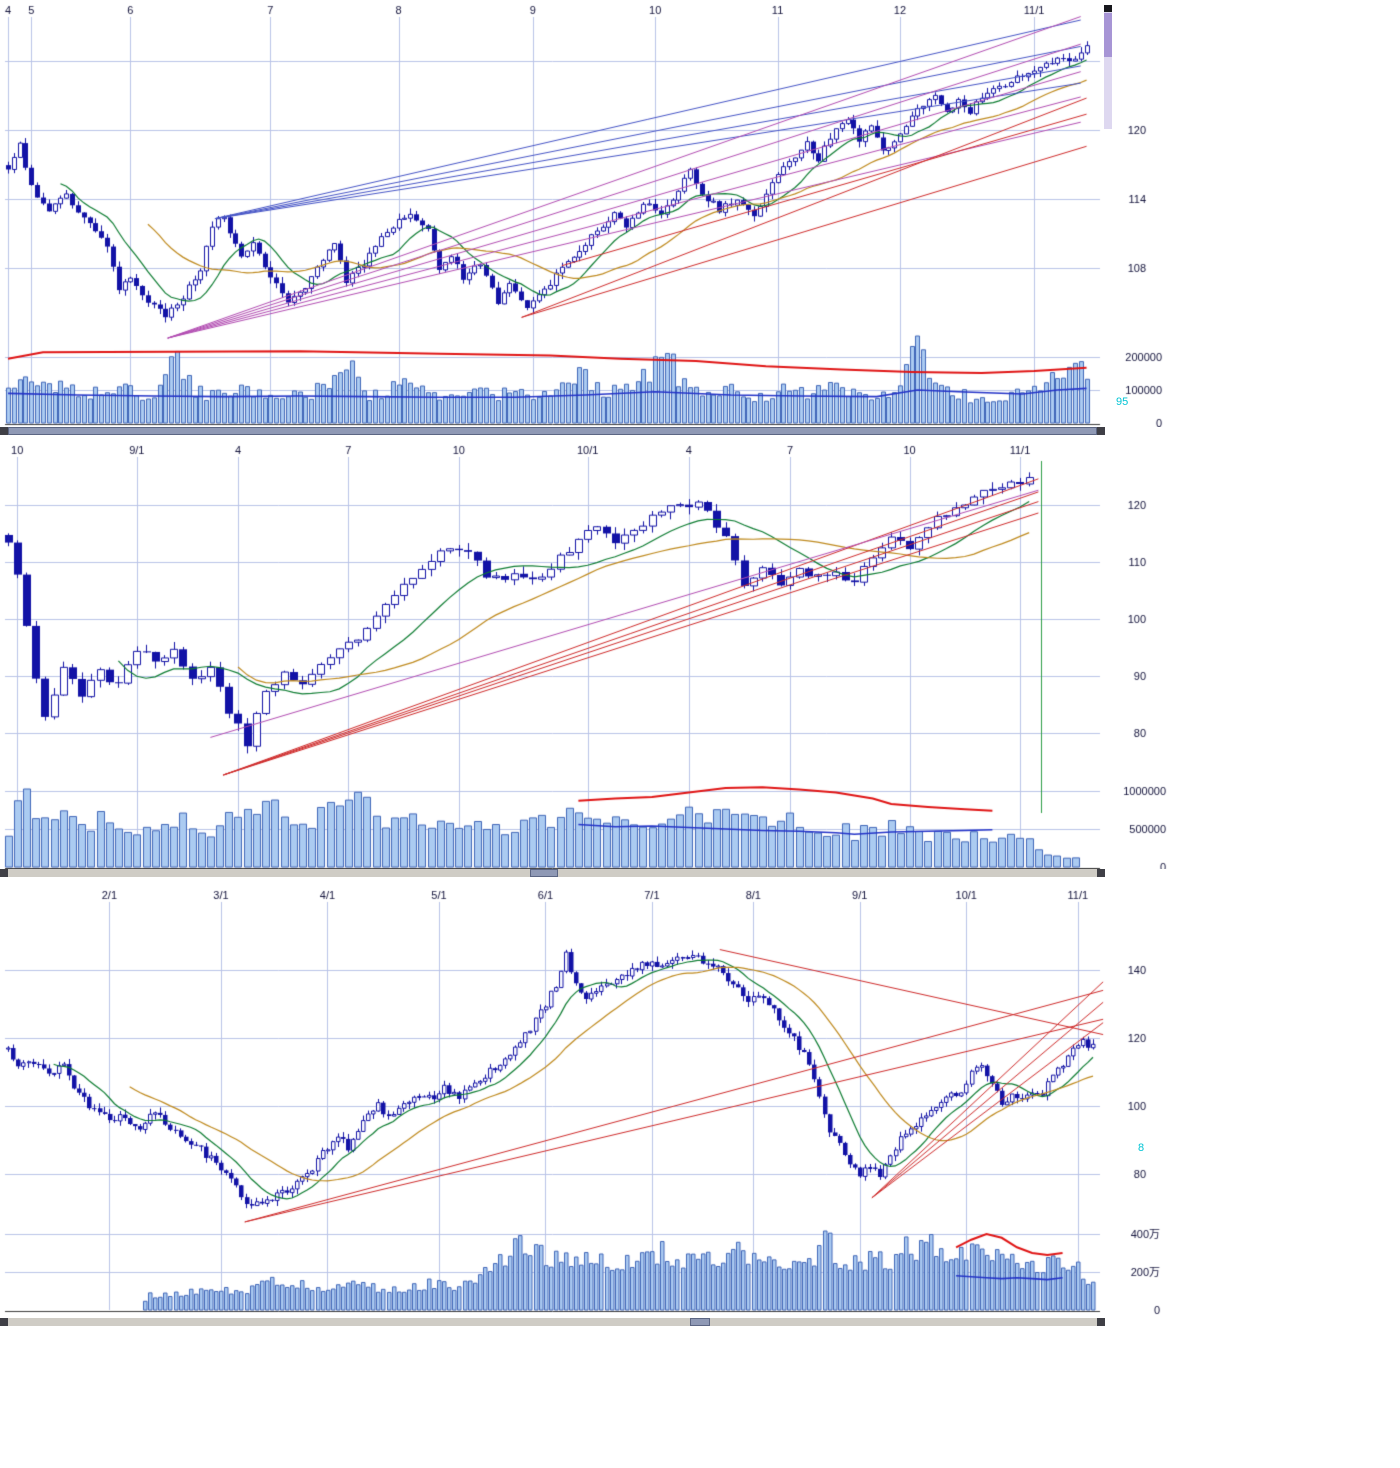 Image resolution: width=1400 pixels, height=1468 pixels. I want to click on chart-3-scroll-thumb, so click(700, 1322).